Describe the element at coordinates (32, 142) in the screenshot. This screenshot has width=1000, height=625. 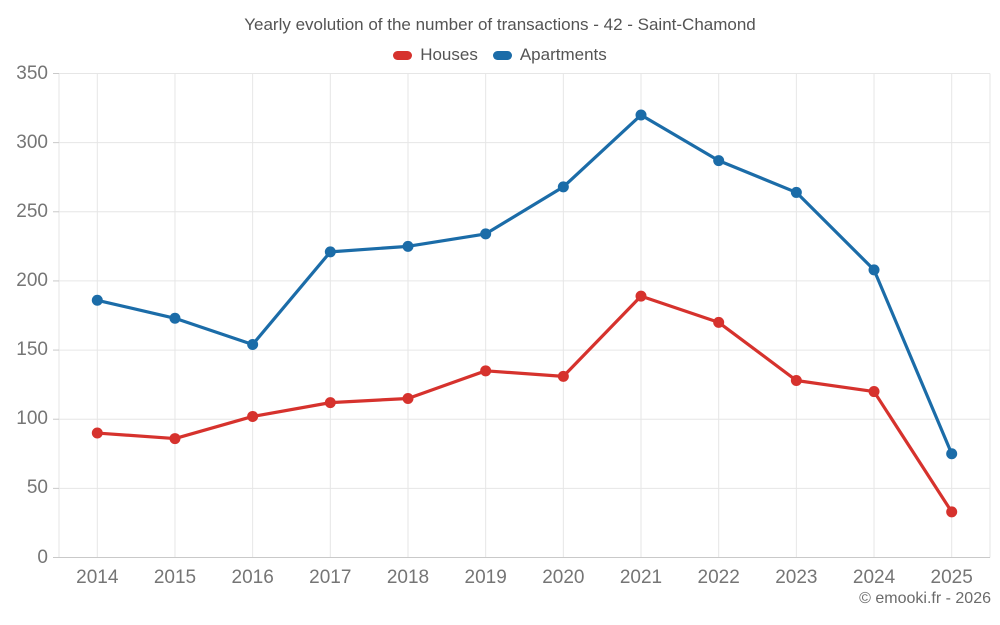
I see `y-tick-label: 300` at that location.